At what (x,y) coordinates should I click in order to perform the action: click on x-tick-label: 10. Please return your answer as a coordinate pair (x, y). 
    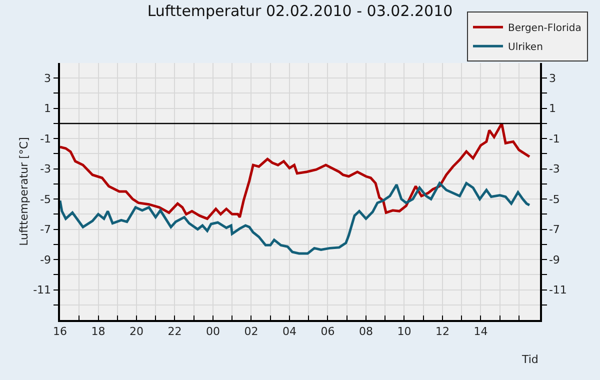
    Looking at the image, I should click on (404, 331).